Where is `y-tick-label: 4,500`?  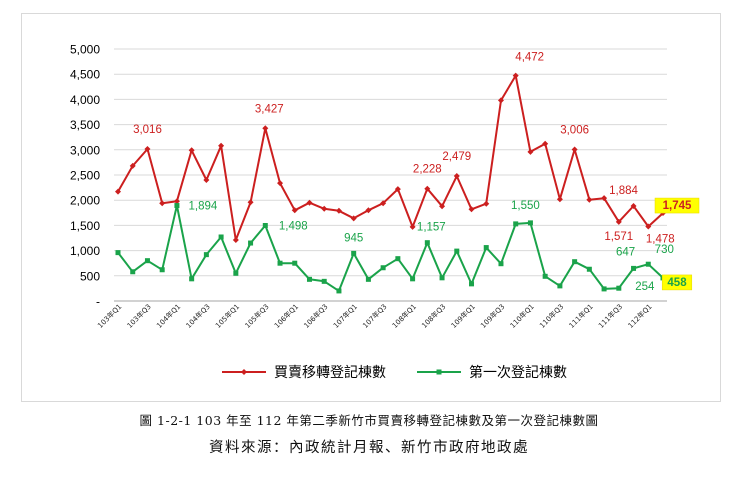 y-tick-label: 4,500 is located at coordinates (85, 75).